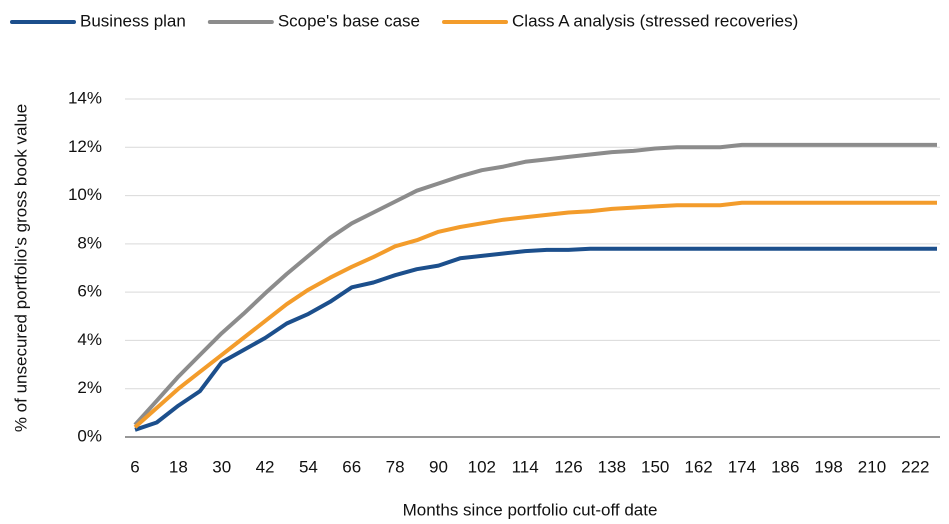 The height and width of the screenshot is (524, 949). I want to click on y-tick-label: 6%, so click(89, 291).